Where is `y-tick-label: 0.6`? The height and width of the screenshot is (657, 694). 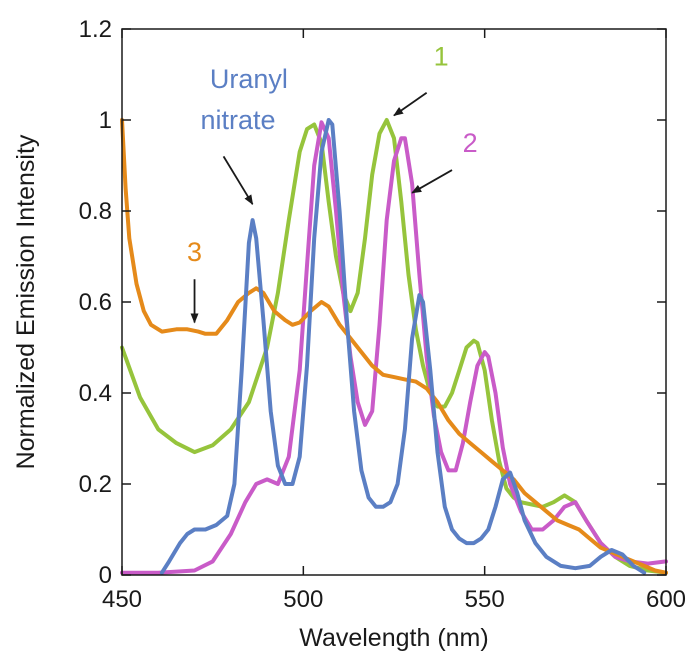 y-tick-label: 0.6 is located at coordinates (95, 302).